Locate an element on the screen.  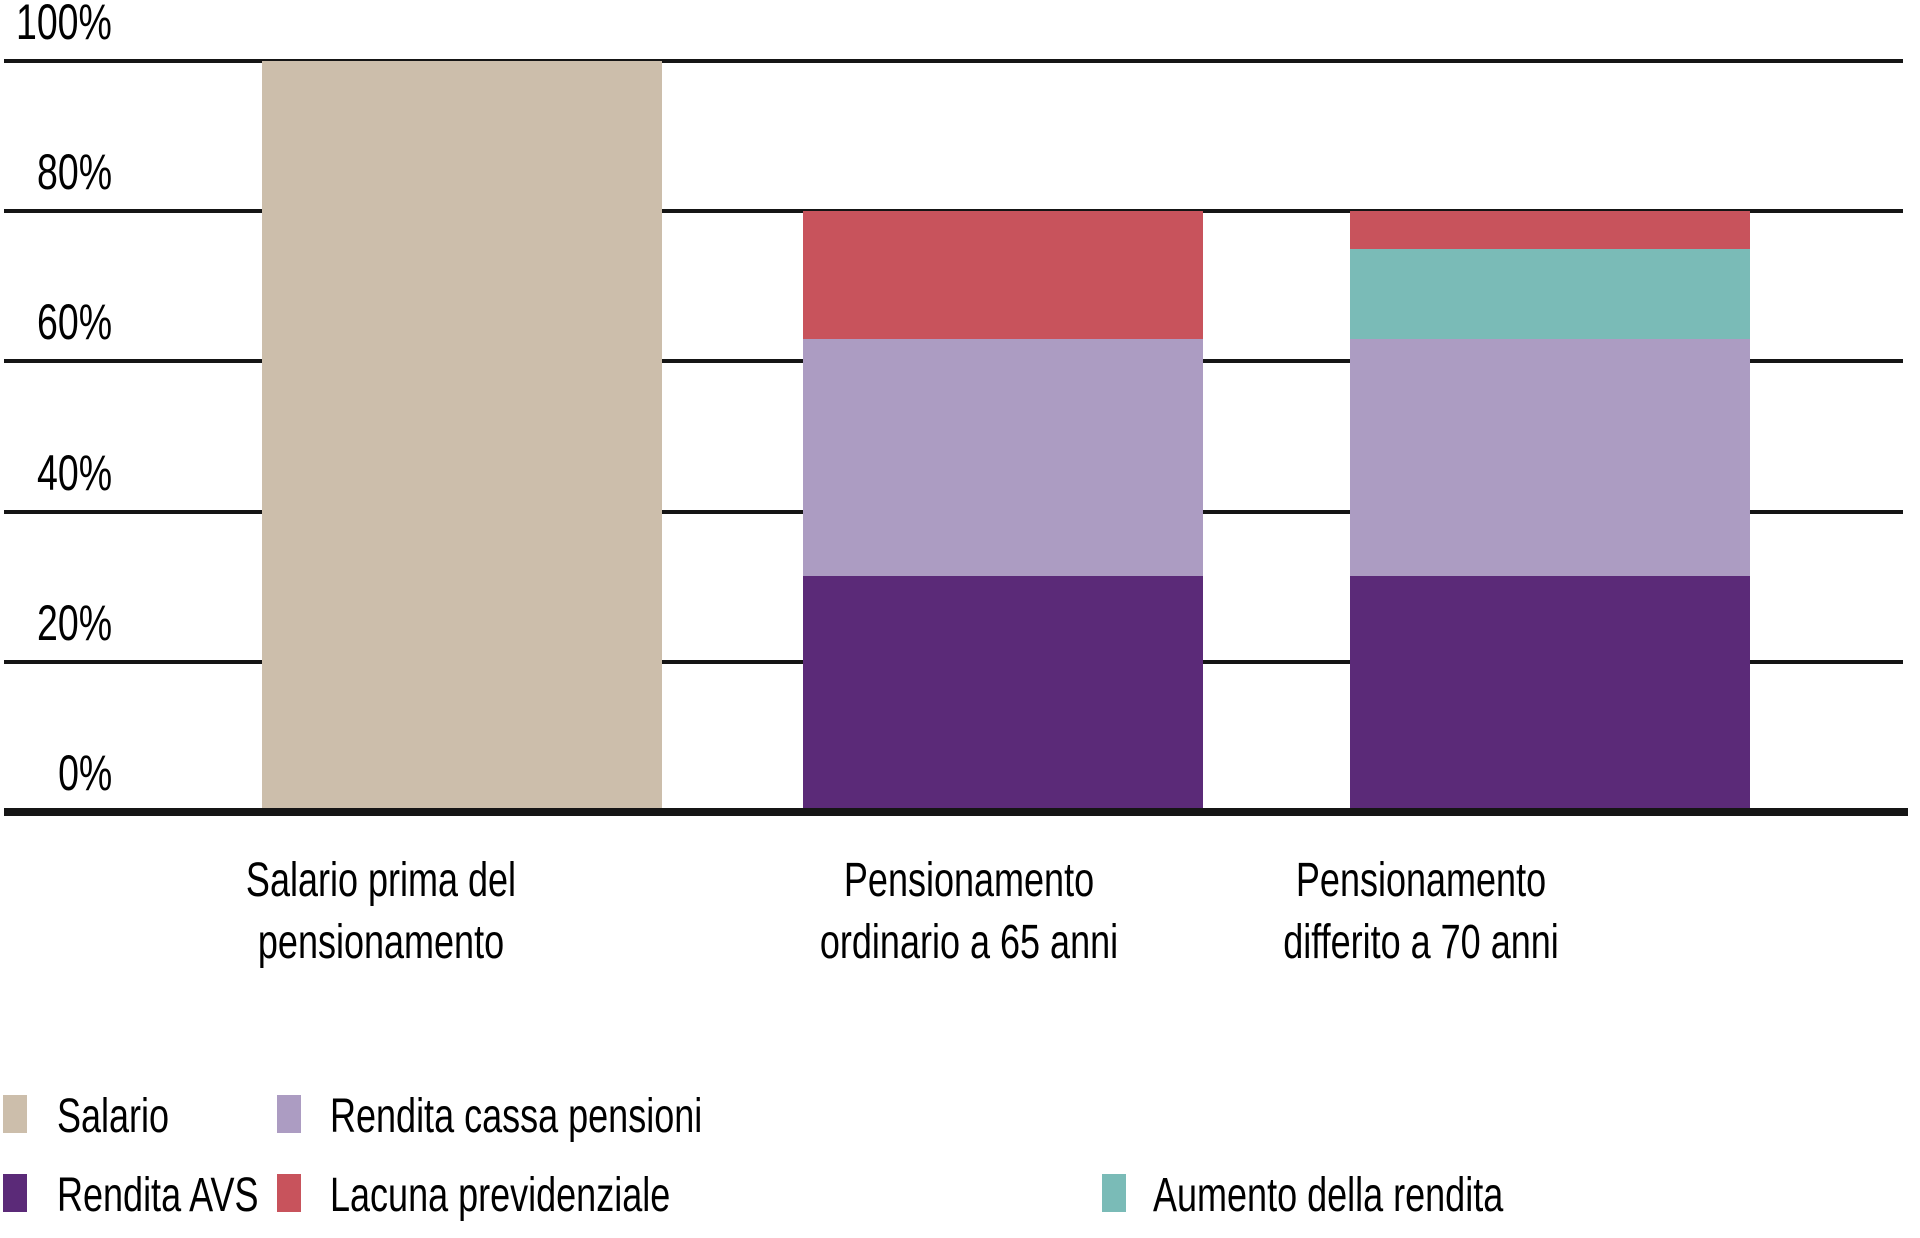
legend-swatch-aumento-della-rendita is located at coordinates (1114, 1193).